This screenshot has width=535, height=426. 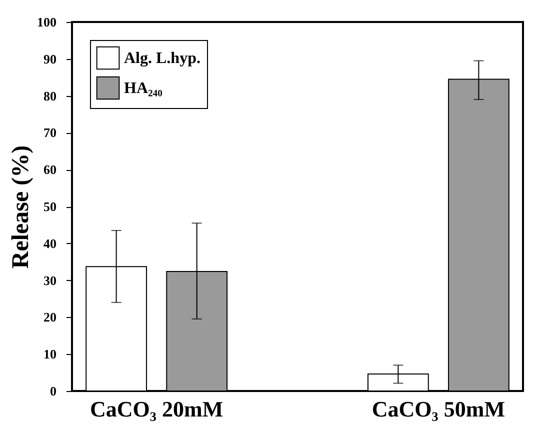 I want to click on legend-label: HA₂₄₀, so click(x=143, y=88).